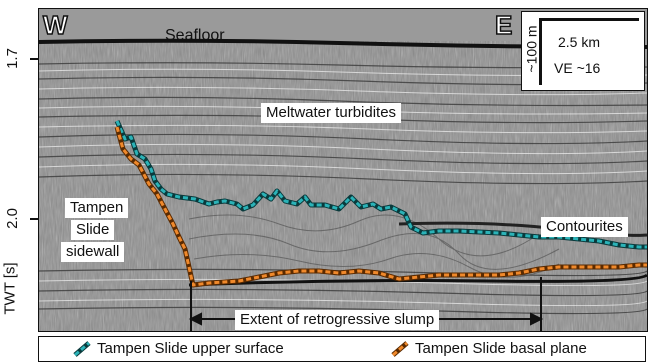  What do you see at coordinates (19, 167) in the screenshot?
I see `twt-axis: 1.7 2.0 TWT [s]` at bounding box center [19, 167].